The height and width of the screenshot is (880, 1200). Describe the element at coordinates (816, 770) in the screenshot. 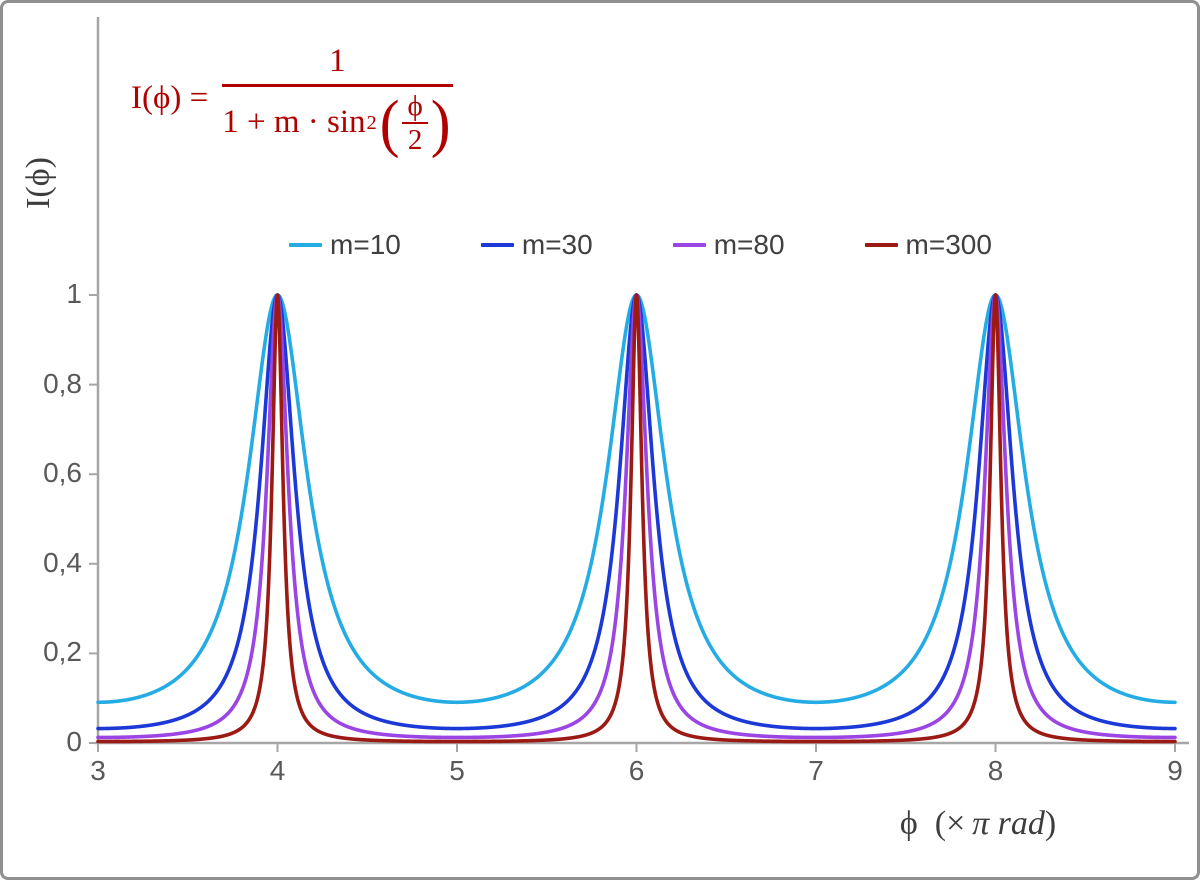

I see `x-tick-label: 7` at that location.